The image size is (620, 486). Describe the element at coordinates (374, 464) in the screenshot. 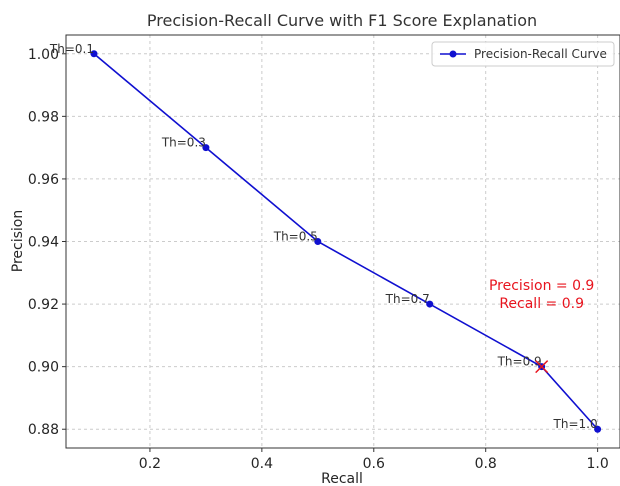

I see `x-tick-label: 0.6` at that location.